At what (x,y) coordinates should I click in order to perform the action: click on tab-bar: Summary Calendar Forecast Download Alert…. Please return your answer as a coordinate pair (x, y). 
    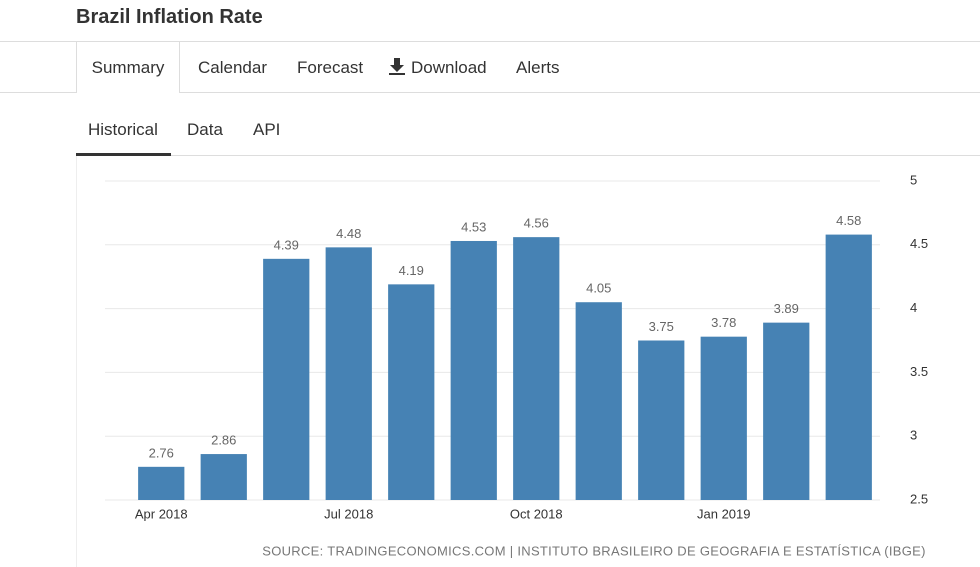
    Looking at the image, I should click on (490, 67).